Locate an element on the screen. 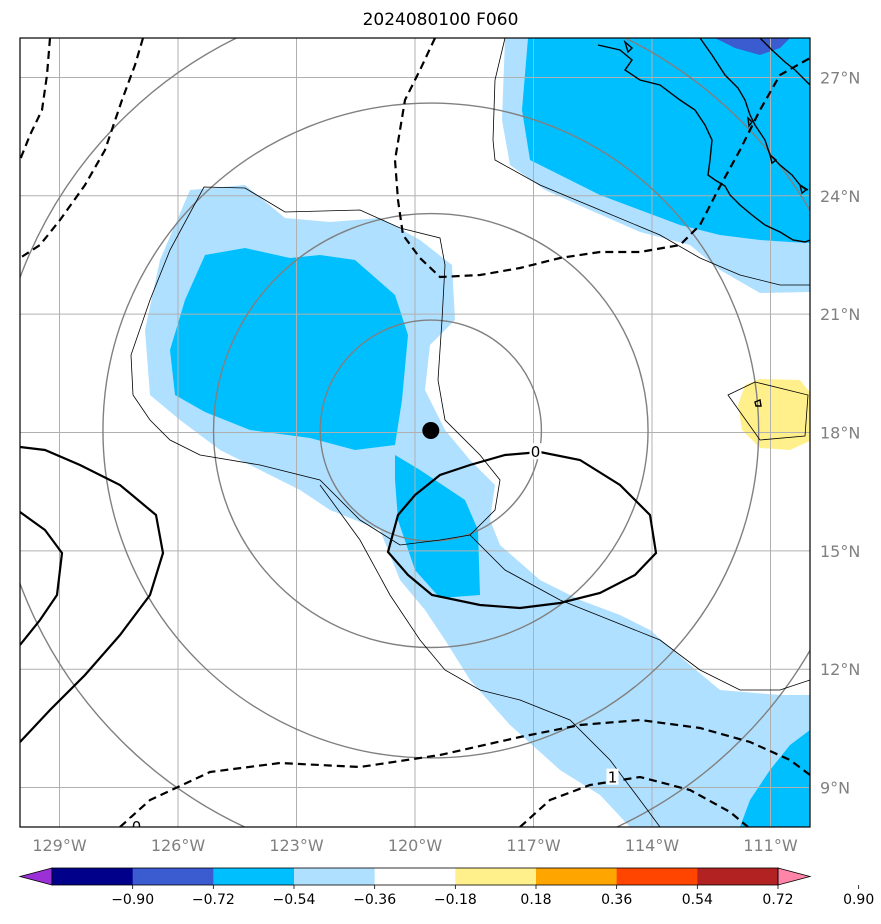 The height and width of the screenshot is (924, 881). lat-tick-label-1: 12°N is located at coordinates (840, 669).